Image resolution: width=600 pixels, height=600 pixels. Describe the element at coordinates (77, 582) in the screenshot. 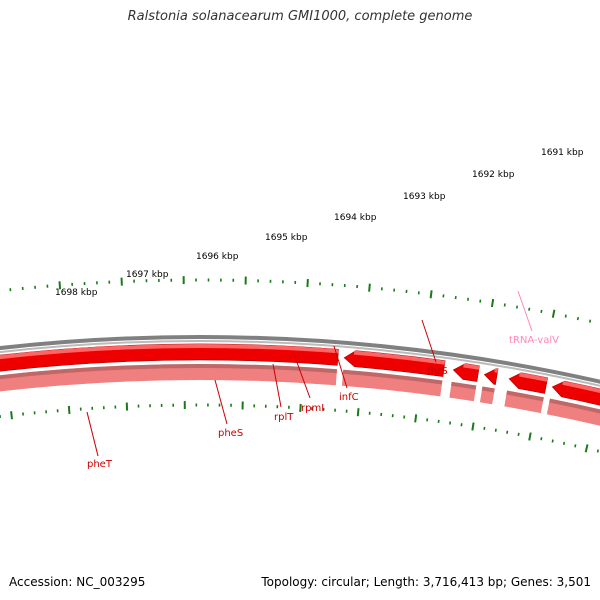

I see `accession-text: Accession: NC_003295` at that location.